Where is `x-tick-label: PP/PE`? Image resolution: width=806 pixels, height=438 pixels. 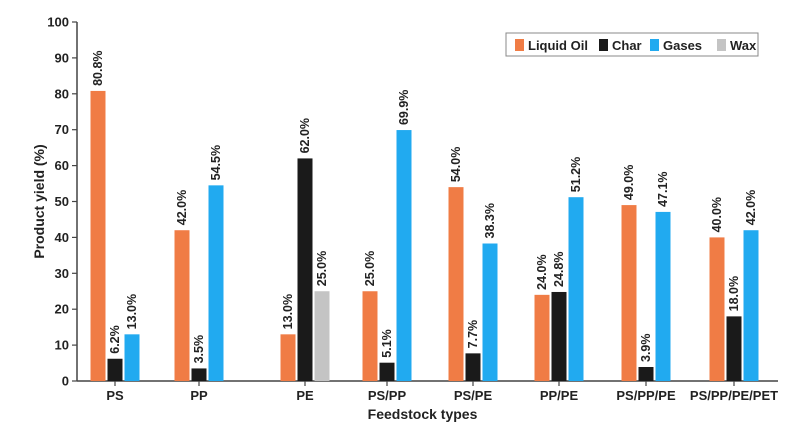 x-tick-label: PP/PE is located at coordinates (559, 395).